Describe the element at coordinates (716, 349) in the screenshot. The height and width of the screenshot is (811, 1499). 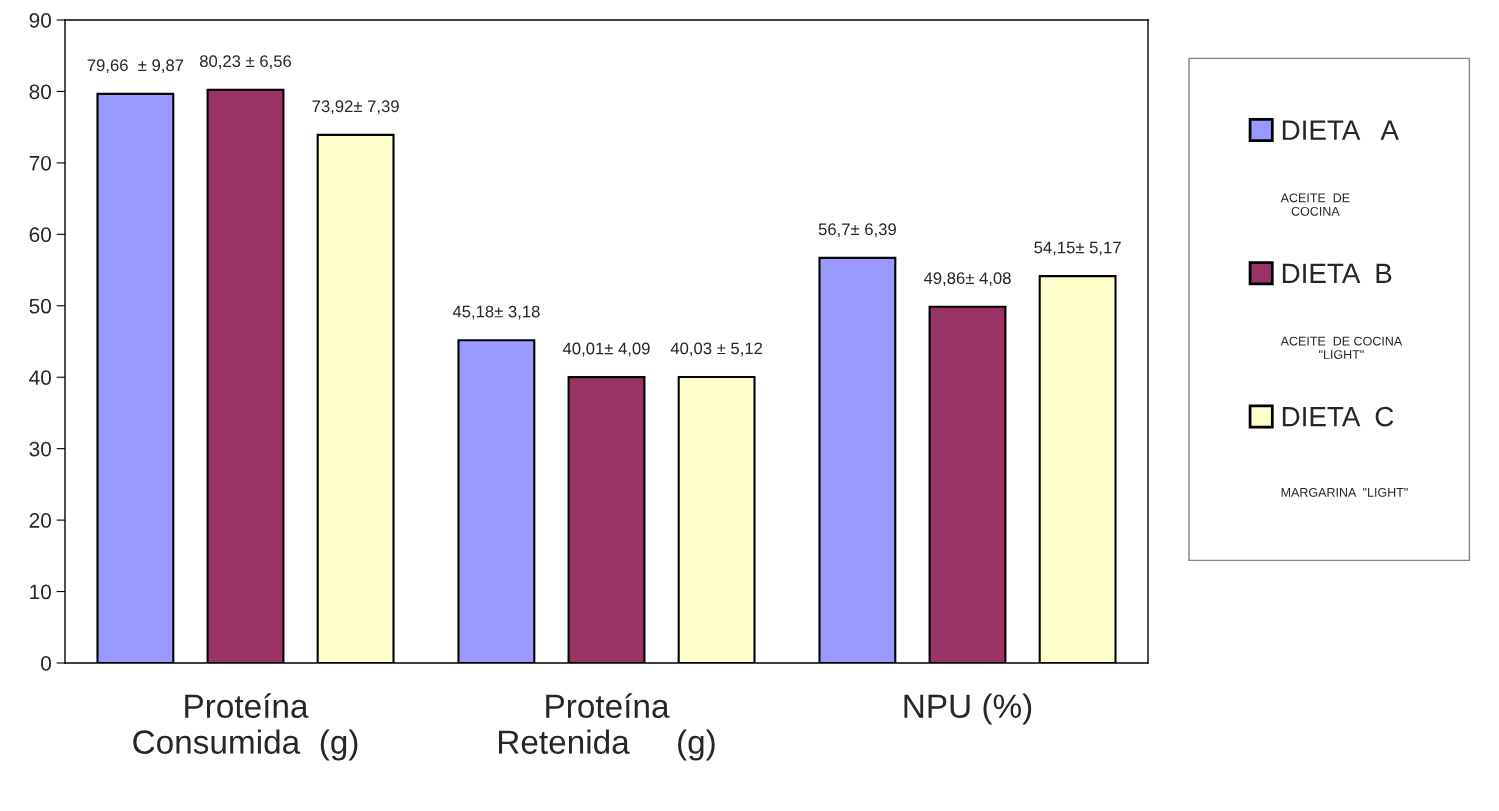
I see `data-label: 40,03 ± 5,12` at that location.